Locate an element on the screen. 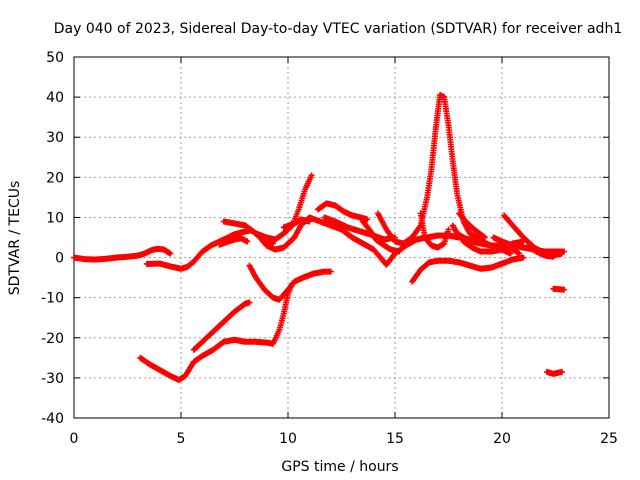 This screenshot has height=480, width=640. y-tick-label: 20 is located at coordinates (55, 178).